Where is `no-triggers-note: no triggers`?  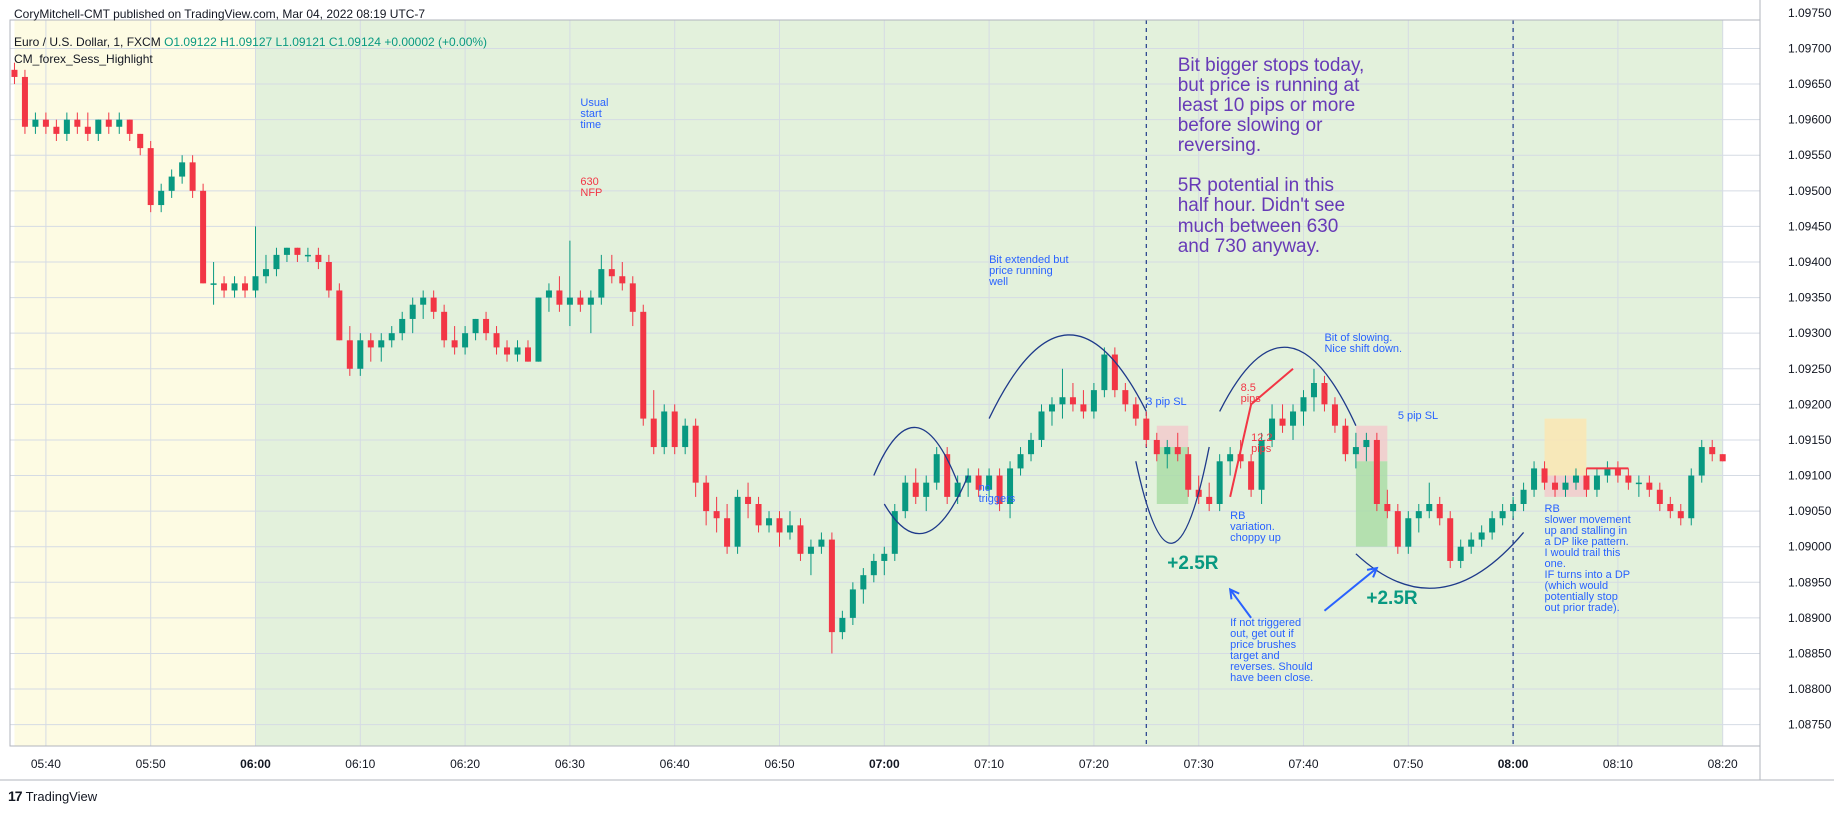
no-triggers-note: no triggers is located at coordinates (997, 493).